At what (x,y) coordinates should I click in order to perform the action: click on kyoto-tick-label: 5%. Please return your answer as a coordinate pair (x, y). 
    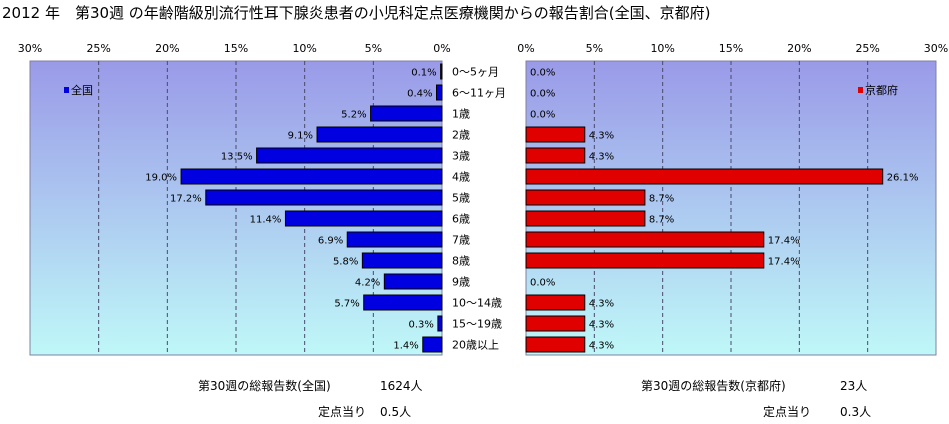
    Looking at the image, I should click on (594, 48).